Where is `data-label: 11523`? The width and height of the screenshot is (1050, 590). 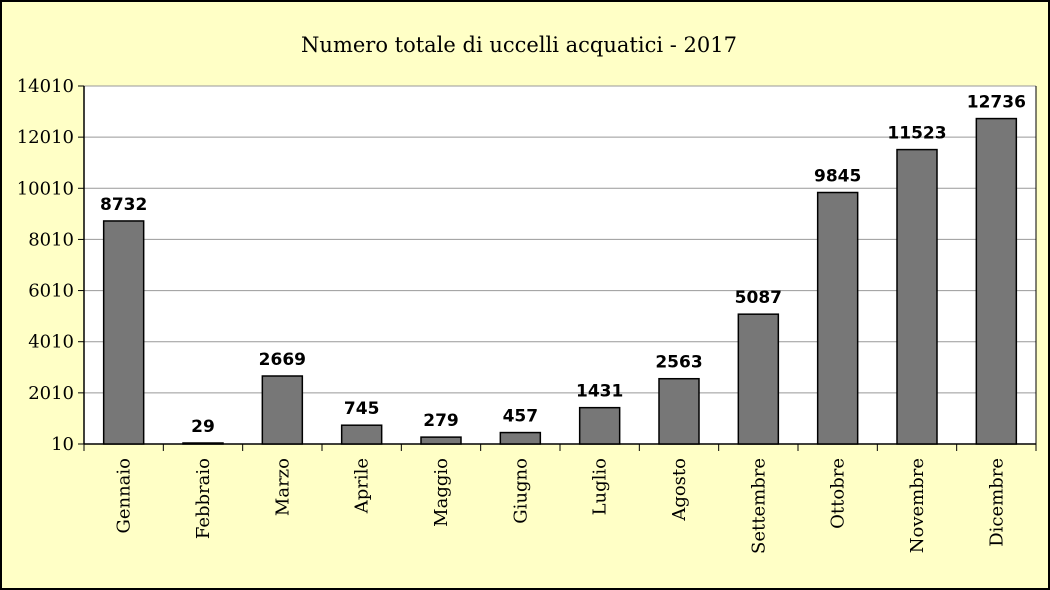
data-label: 11523 is located at coordinates (916, 134).